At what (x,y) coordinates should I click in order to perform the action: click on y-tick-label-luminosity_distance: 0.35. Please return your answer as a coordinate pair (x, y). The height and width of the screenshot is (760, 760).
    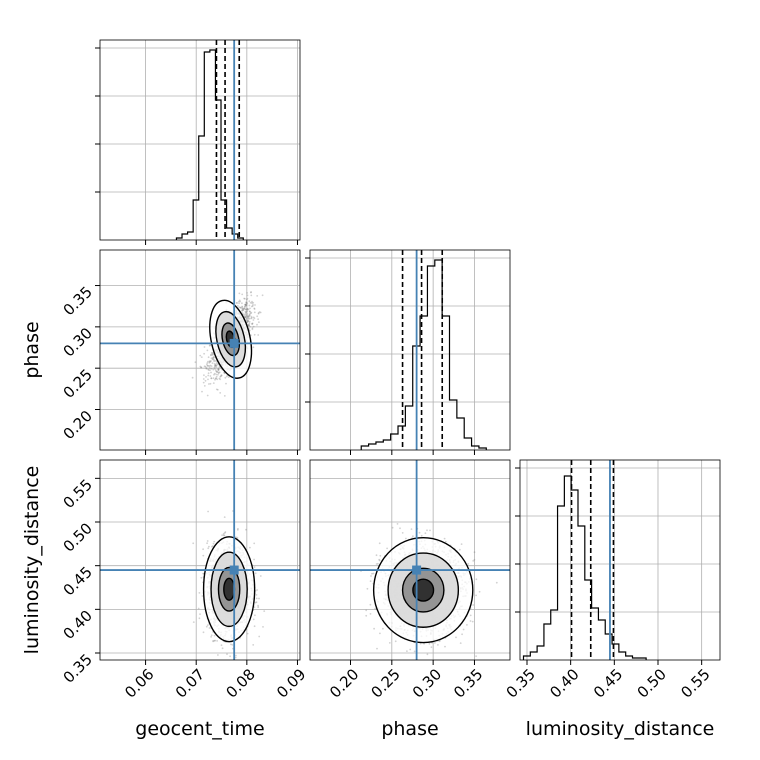
    Looking at the image, I should click on (78, 668).